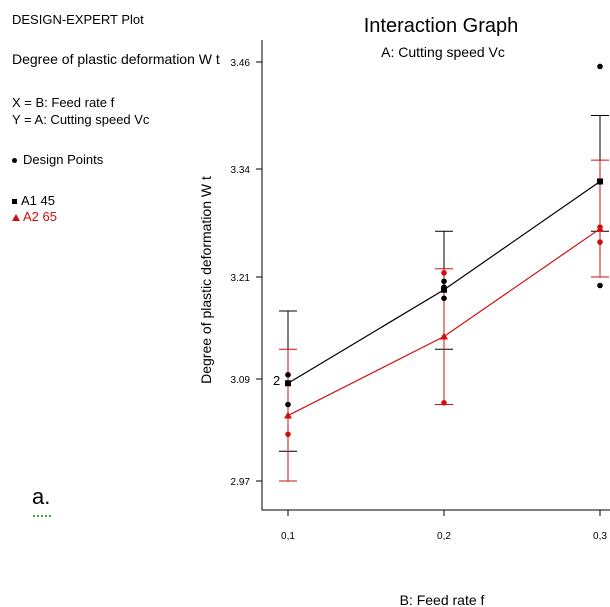  What do you see at coordinates (442, 599) in the screenshot?
I see `x-axis-label: B: Feed rate f` at bounding box center [442, 599].